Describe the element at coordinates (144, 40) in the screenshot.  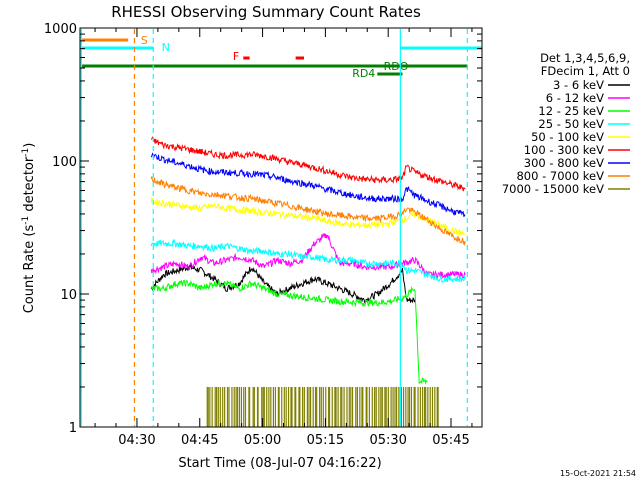
I see `annotation-s: S` at that location.